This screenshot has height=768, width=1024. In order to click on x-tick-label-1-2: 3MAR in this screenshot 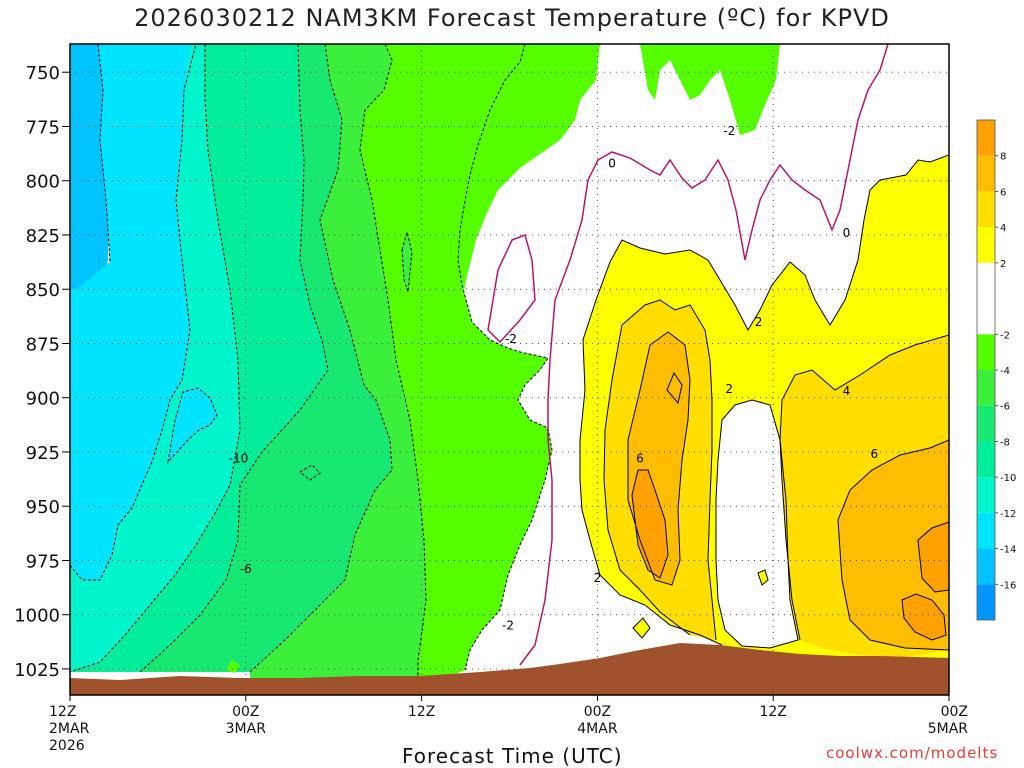, I will do `click(246, 729)`.